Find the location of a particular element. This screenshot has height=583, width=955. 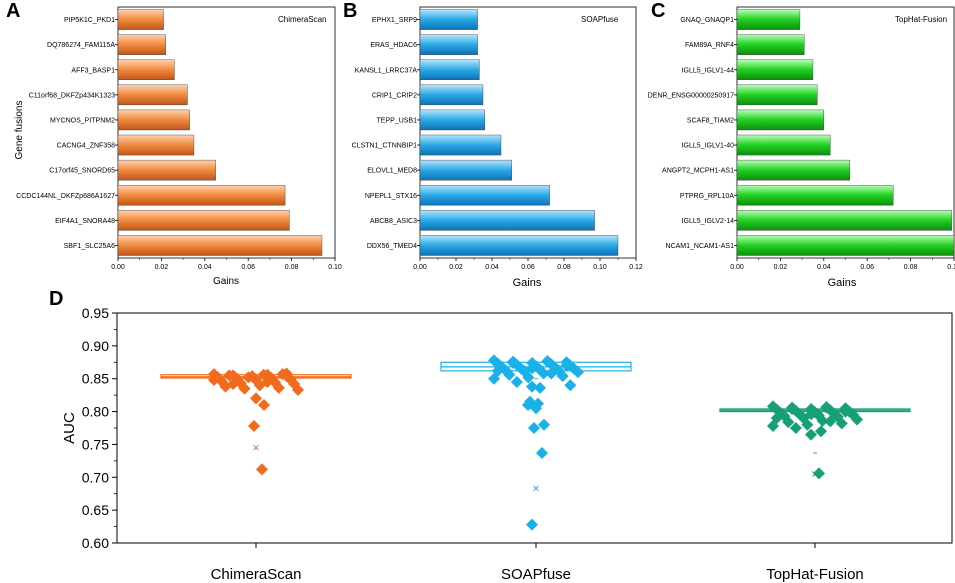

category-label: CCDC144NL_DKFZp686A1627 is located at coordinates (65, 196).